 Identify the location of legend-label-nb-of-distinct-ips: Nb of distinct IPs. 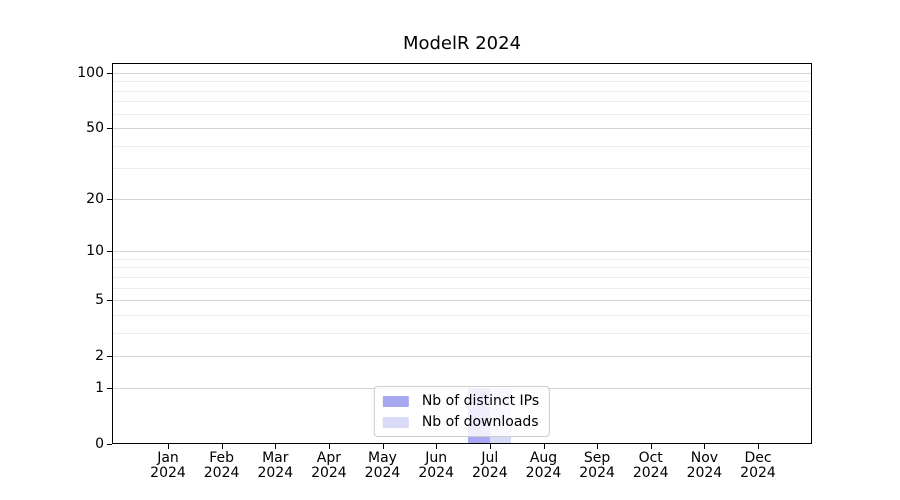
(480, 401).